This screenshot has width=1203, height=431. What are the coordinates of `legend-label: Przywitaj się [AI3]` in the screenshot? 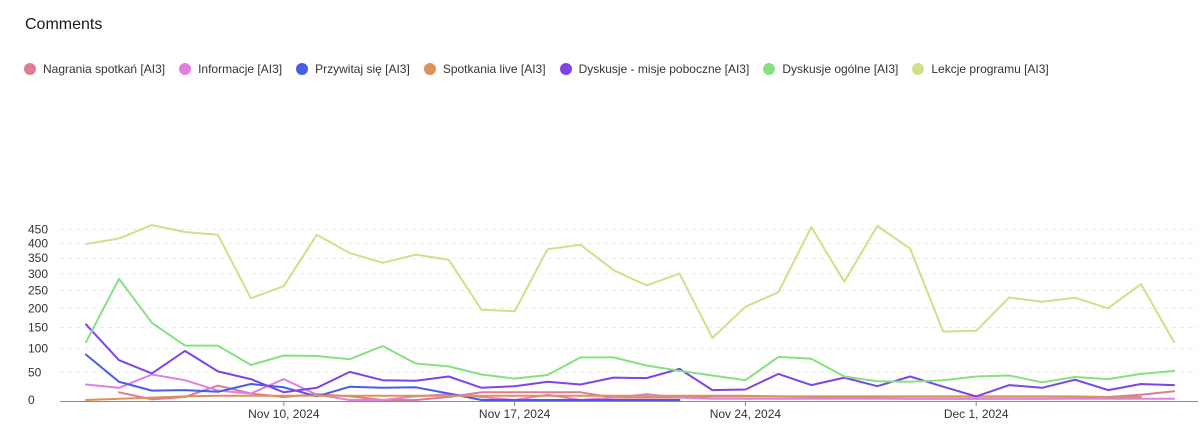 It's located at (362, 69).